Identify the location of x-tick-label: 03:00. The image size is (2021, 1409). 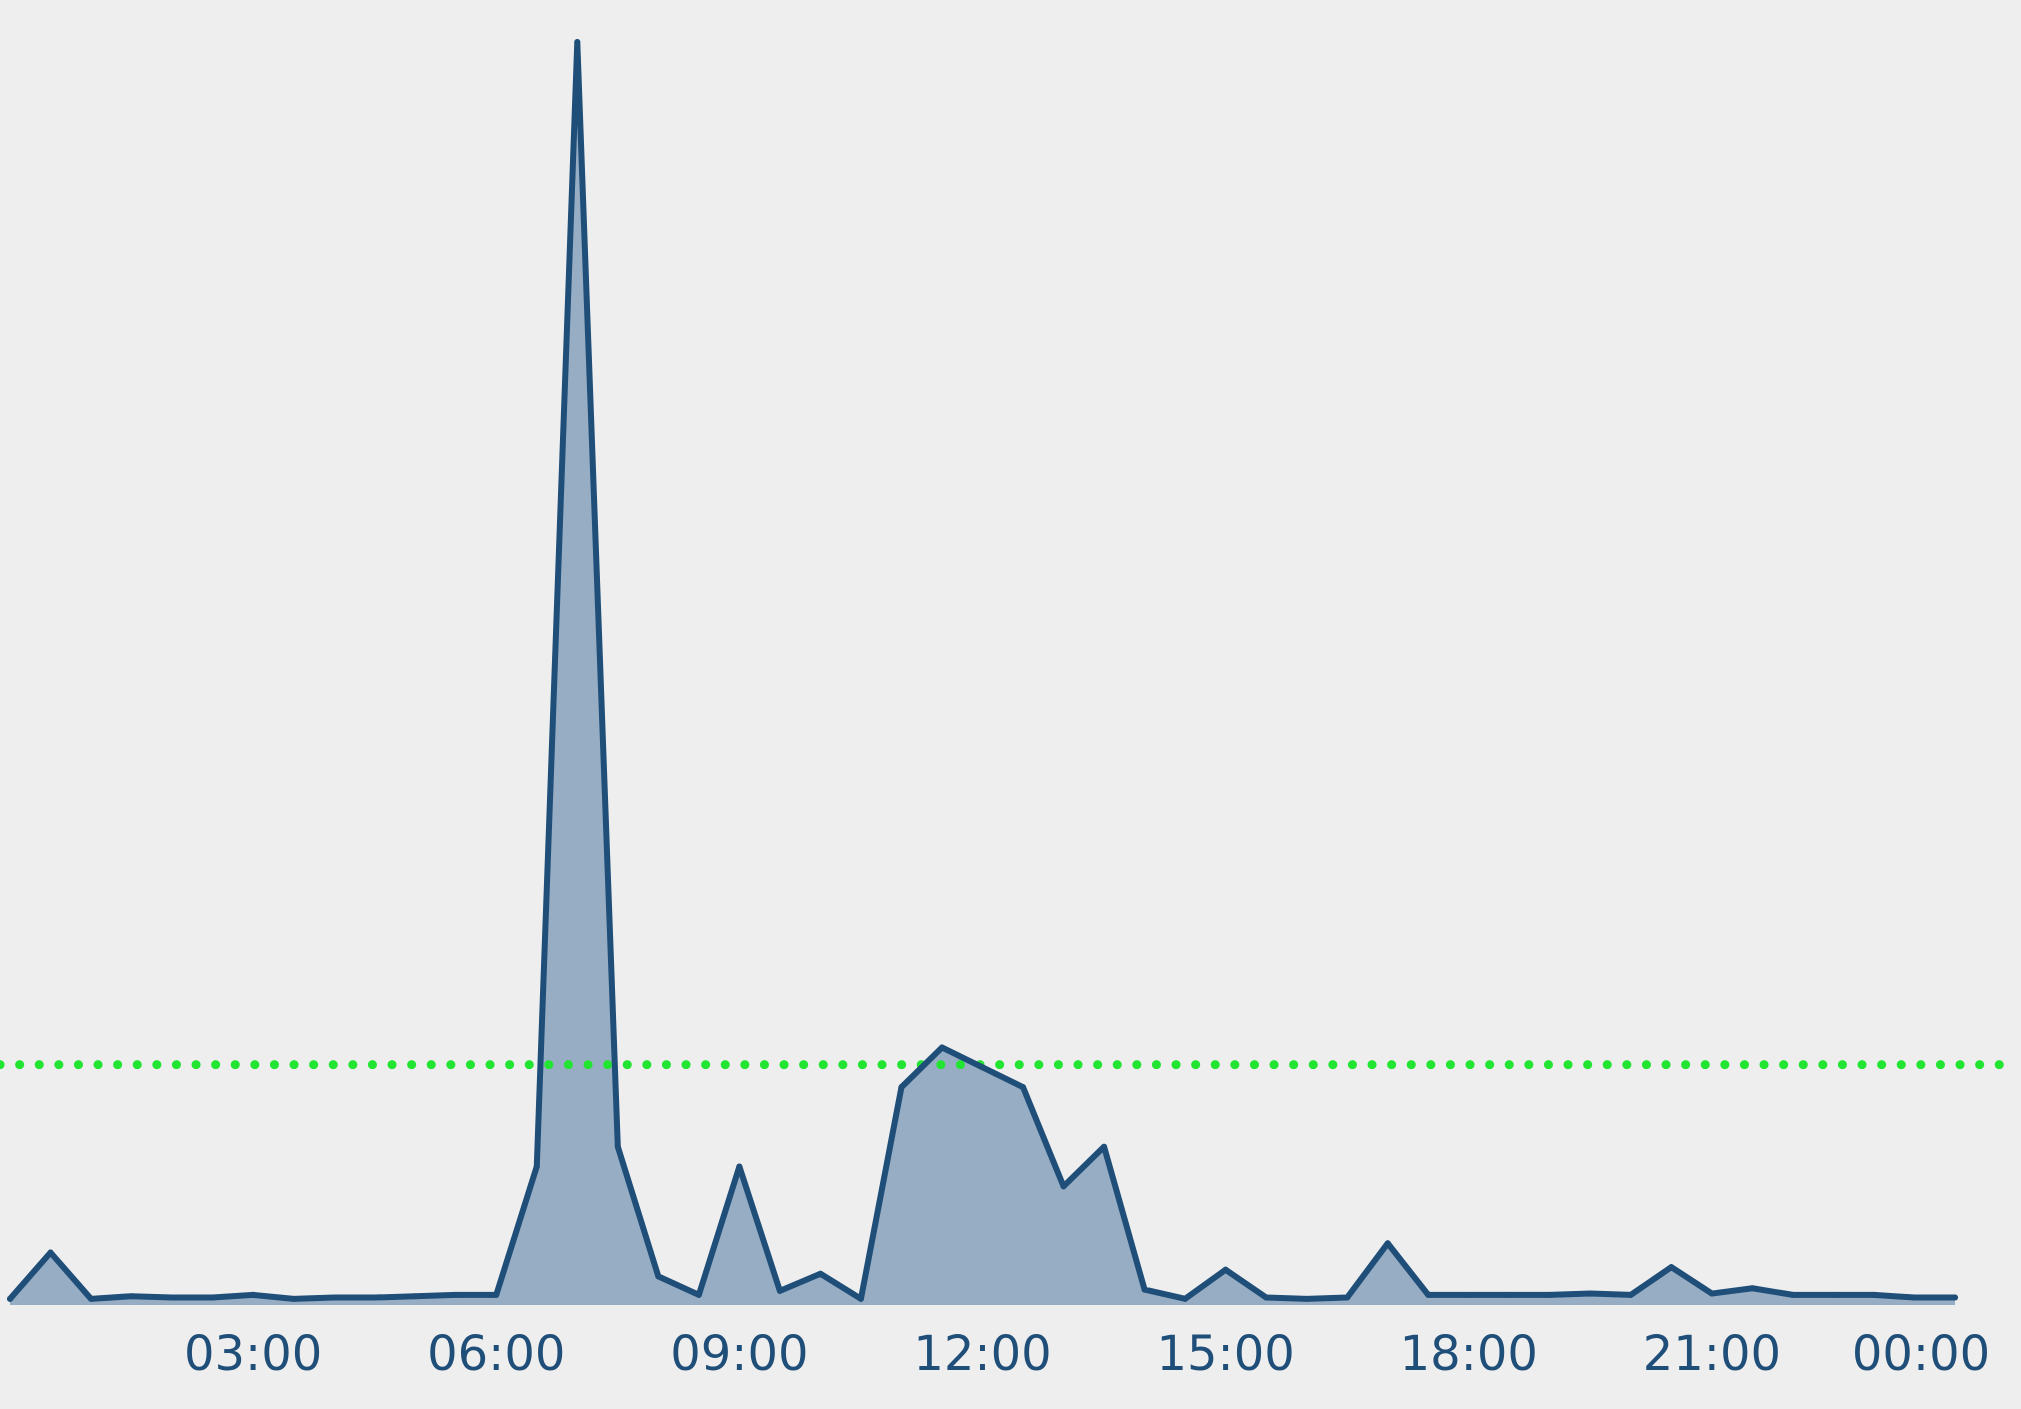
(253, 1354).